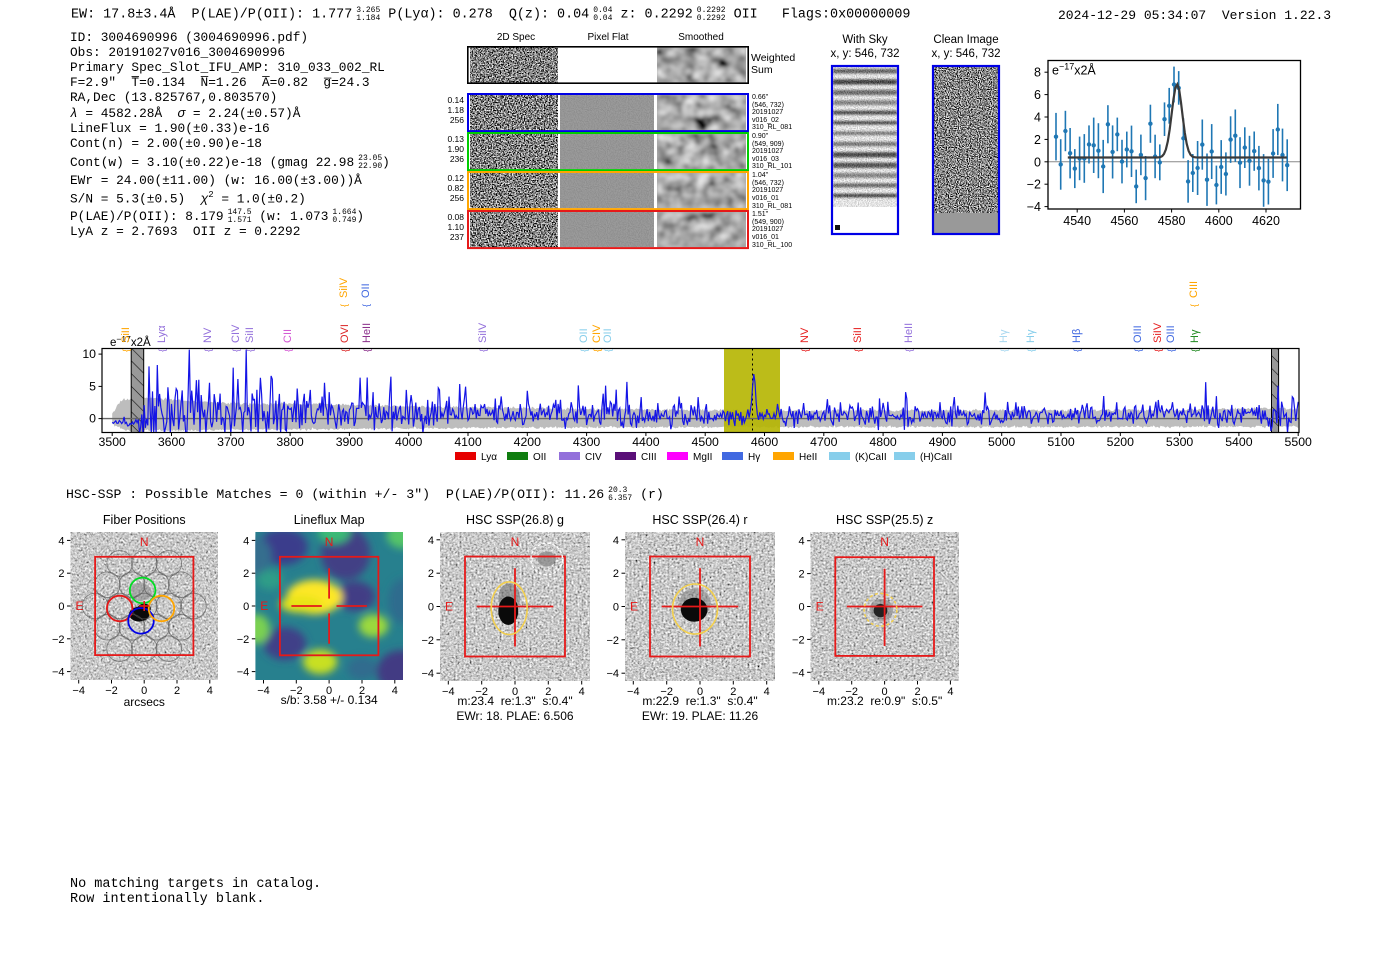  I want to click on svg-text: SiII, so click(250, 335).